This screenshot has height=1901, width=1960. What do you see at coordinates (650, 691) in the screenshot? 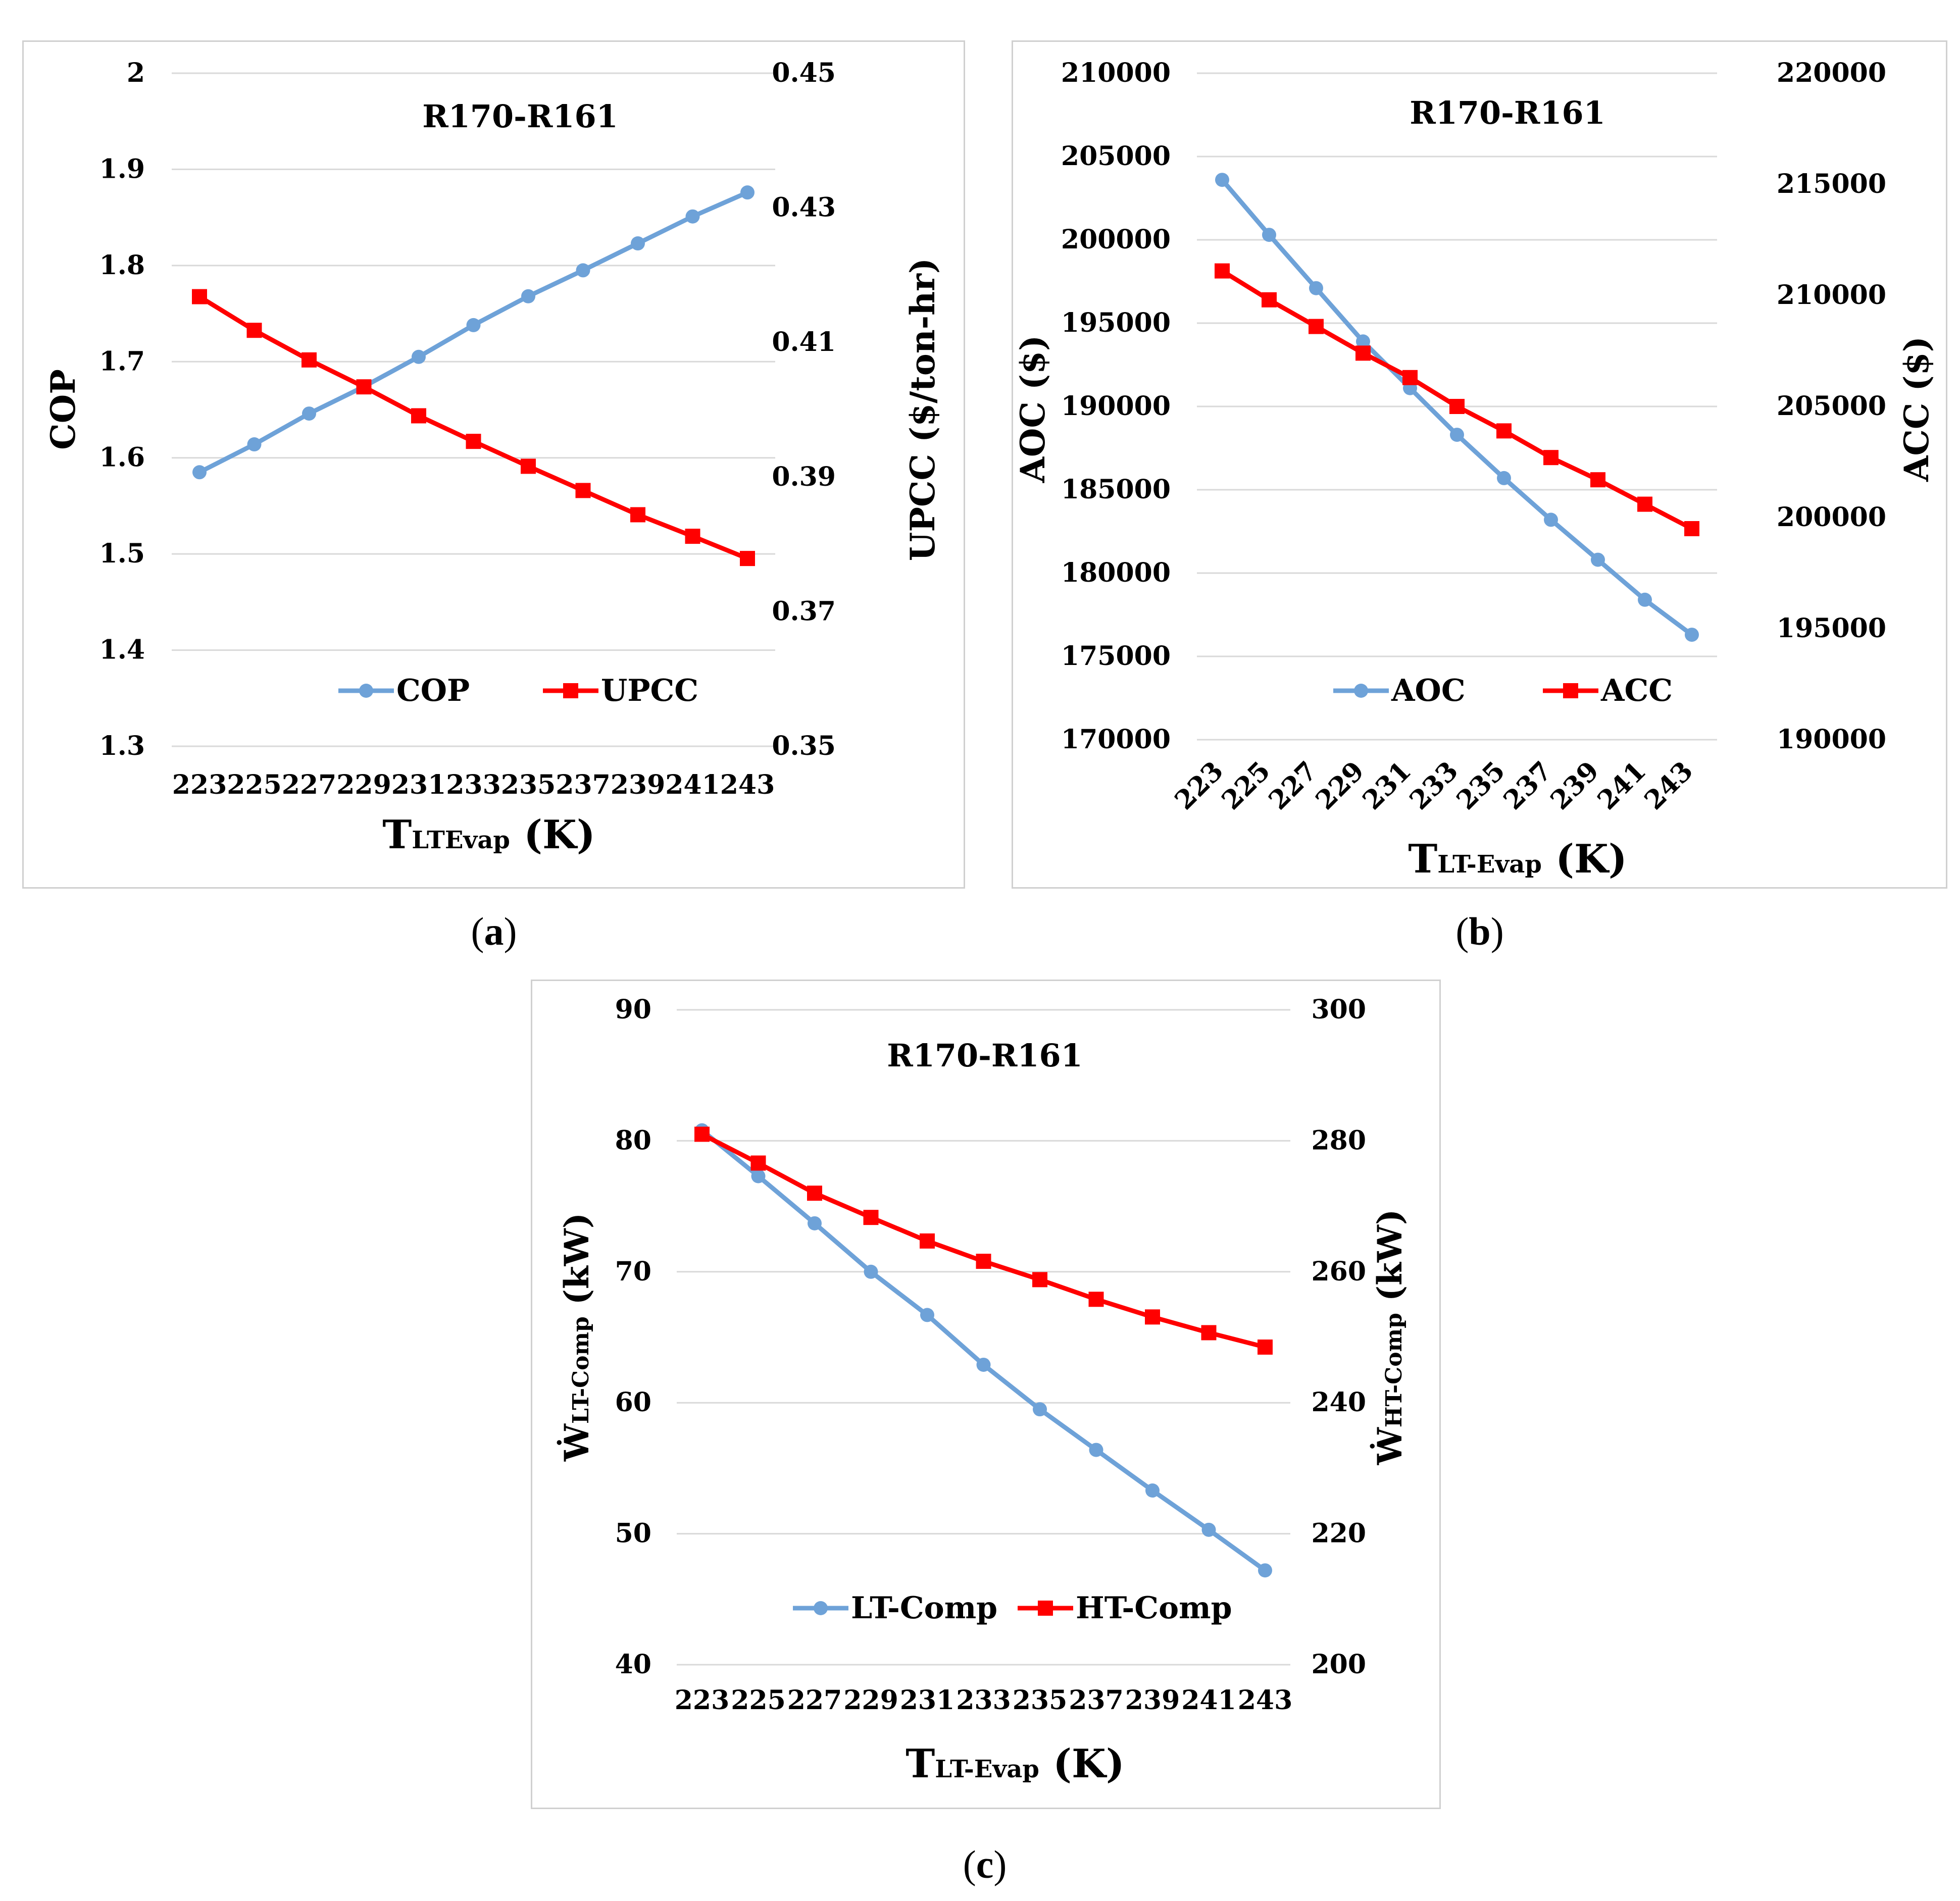
I see `legend-label: UPCC` at bounding box center [650, 691].